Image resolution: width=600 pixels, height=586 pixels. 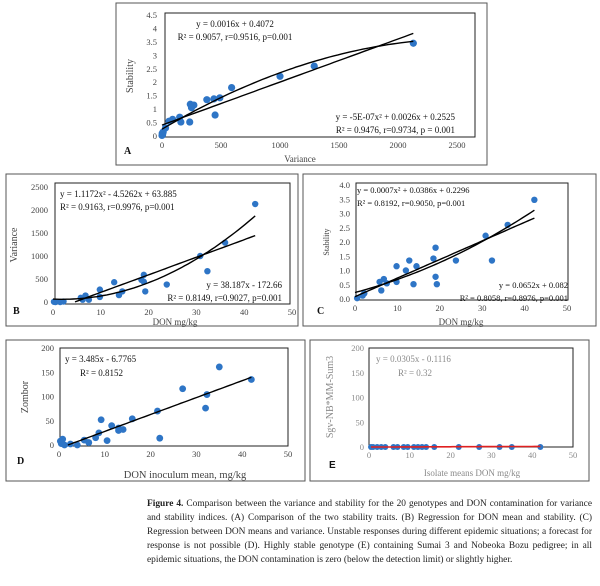 I want to click on x-tick-label: 1000, so click(x=280, y=145).